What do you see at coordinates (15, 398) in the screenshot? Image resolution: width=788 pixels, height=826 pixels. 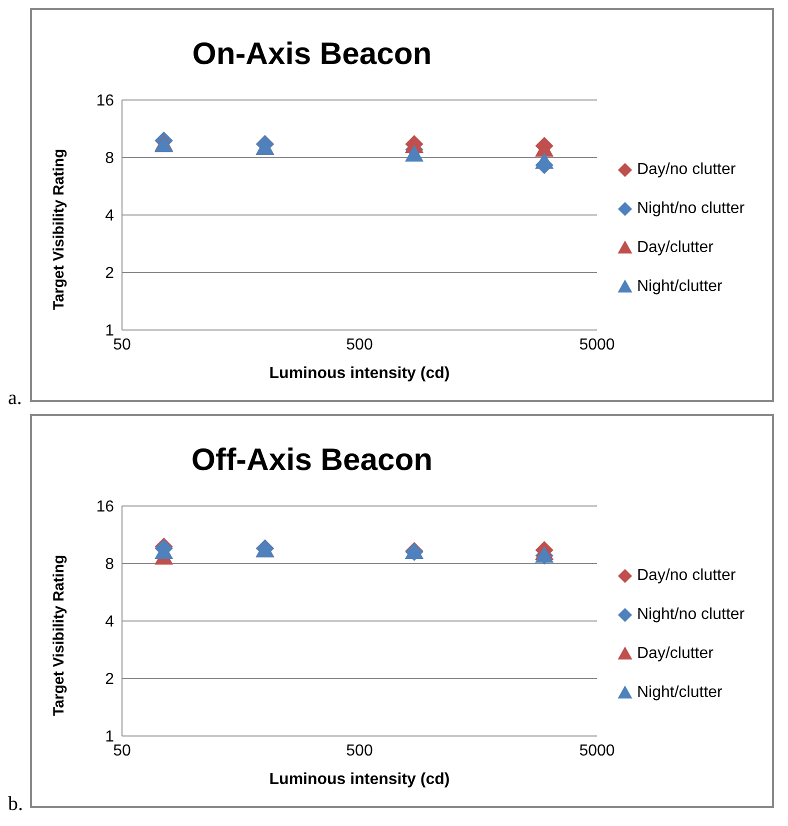 I see `text: a.` at bounding box center [15, 398].